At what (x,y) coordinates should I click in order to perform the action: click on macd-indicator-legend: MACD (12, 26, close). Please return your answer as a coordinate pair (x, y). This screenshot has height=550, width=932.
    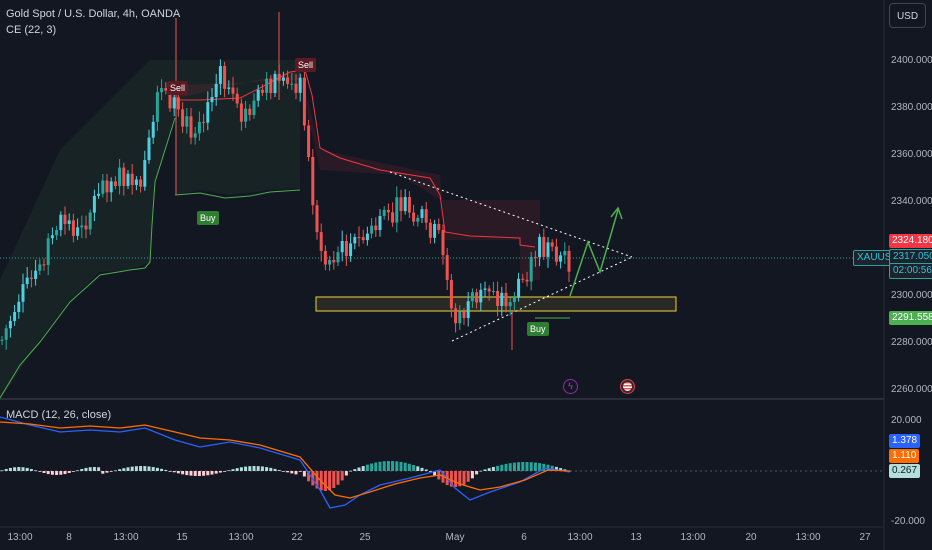
    Looking at the image, I should click on (59, 415).